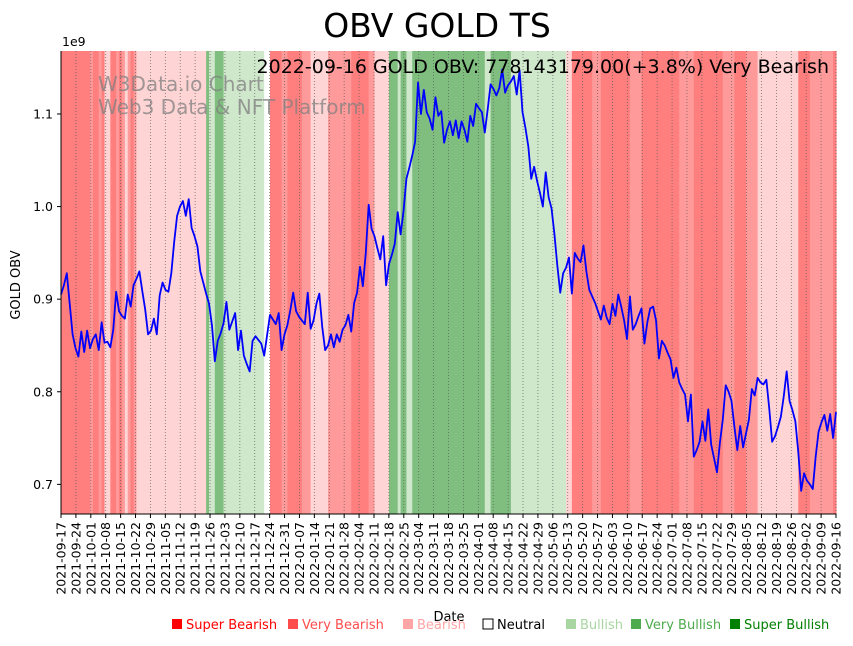 This screenshot has height=646, width=853. What do you see at coordinates (537, 558) in the screenshot?
I see `x-tick-label: 2022-04-29` at bounding box center [537, 558].